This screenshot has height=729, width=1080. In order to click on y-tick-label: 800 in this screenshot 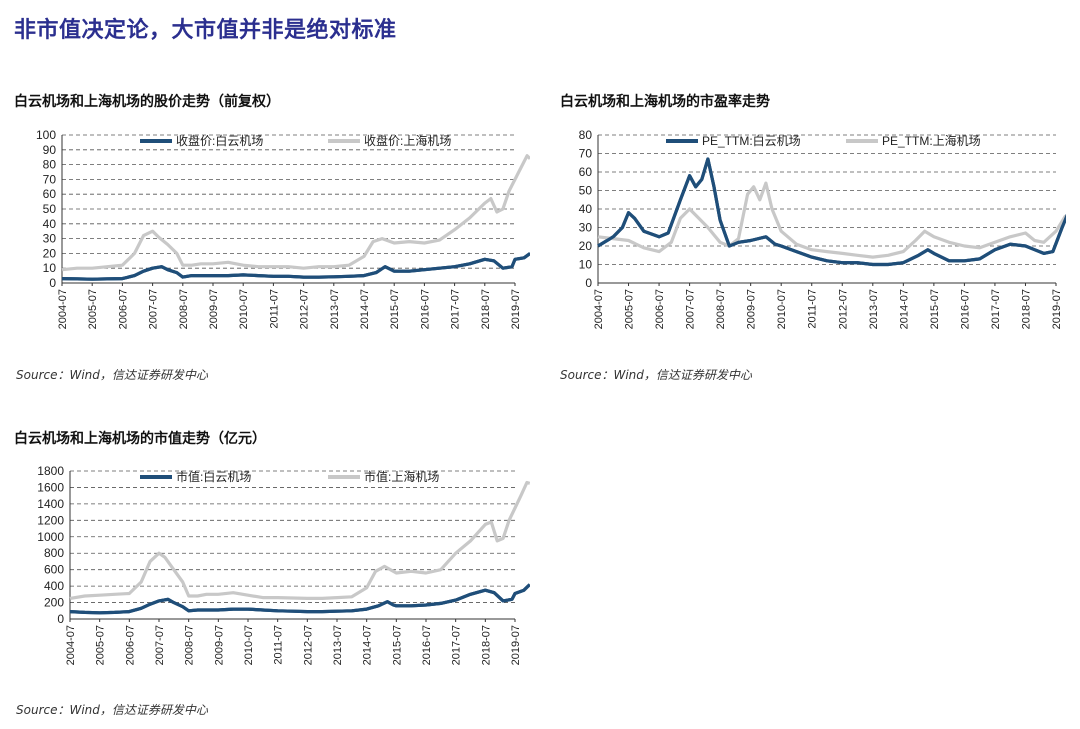, I will do `click(54, 553)`.